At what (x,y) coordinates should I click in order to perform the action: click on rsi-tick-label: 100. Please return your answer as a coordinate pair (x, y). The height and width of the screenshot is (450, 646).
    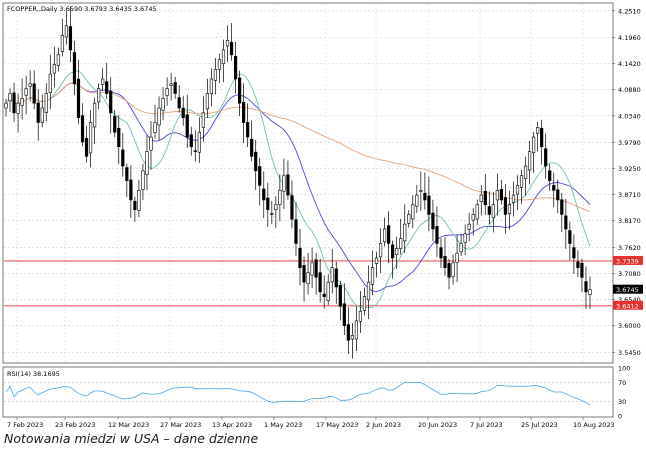
    Looking at the image, I should click on (624, 369).